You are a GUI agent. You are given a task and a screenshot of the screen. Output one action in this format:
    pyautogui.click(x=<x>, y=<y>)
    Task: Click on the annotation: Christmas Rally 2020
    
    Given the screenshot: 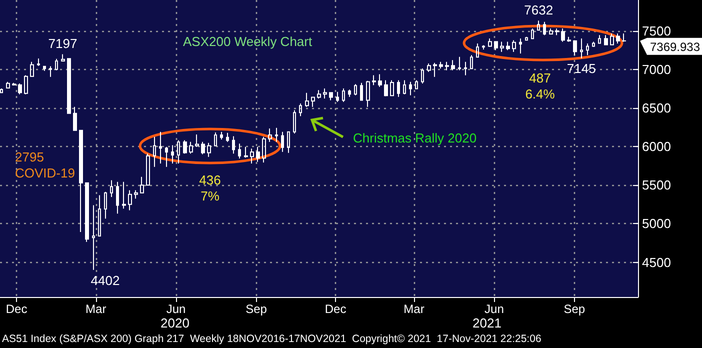 What is the action you would take?
    pyautogui.click(x=415, y=138)
    